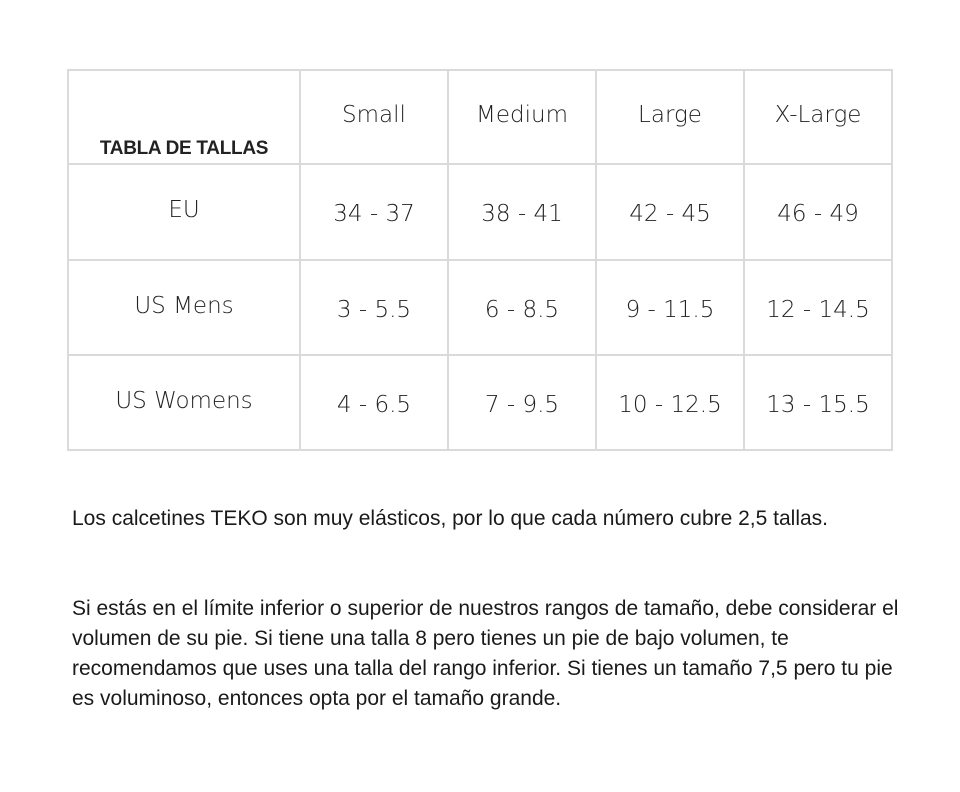  Describe the element at coordinates (374, 307) in the screenshot. I see `table-cell: 3 - 5.5` at that location.